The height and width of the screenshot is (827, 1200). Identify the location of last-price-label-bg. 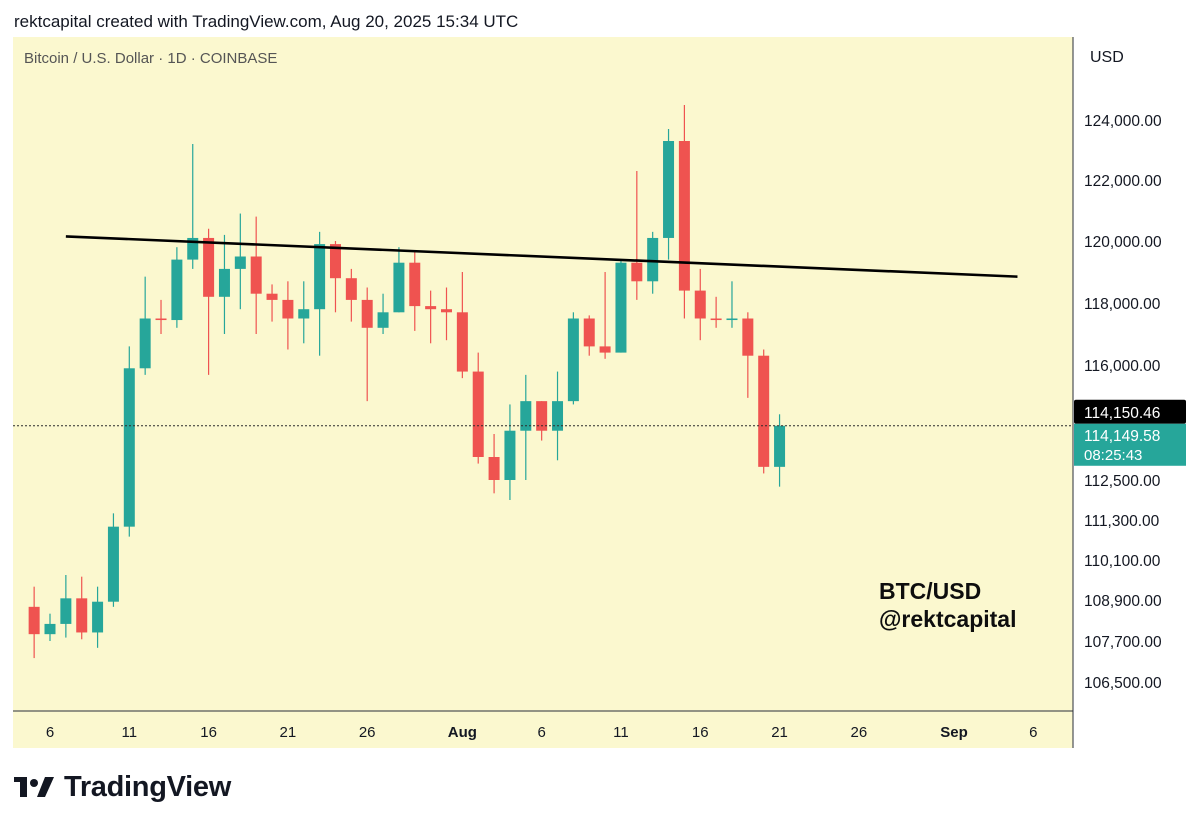
(1130, 411).